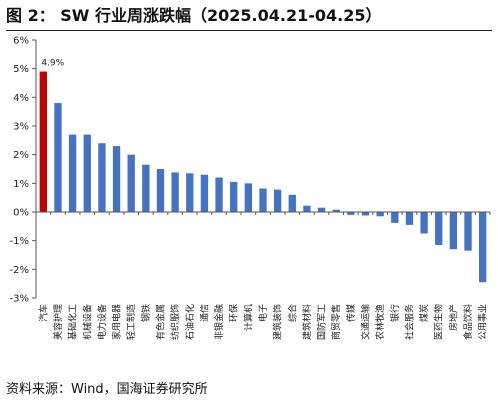  Describe the element at coordinates (146, 313) in the screenshot. I see `x-tick-label: 钢铁` at that location.